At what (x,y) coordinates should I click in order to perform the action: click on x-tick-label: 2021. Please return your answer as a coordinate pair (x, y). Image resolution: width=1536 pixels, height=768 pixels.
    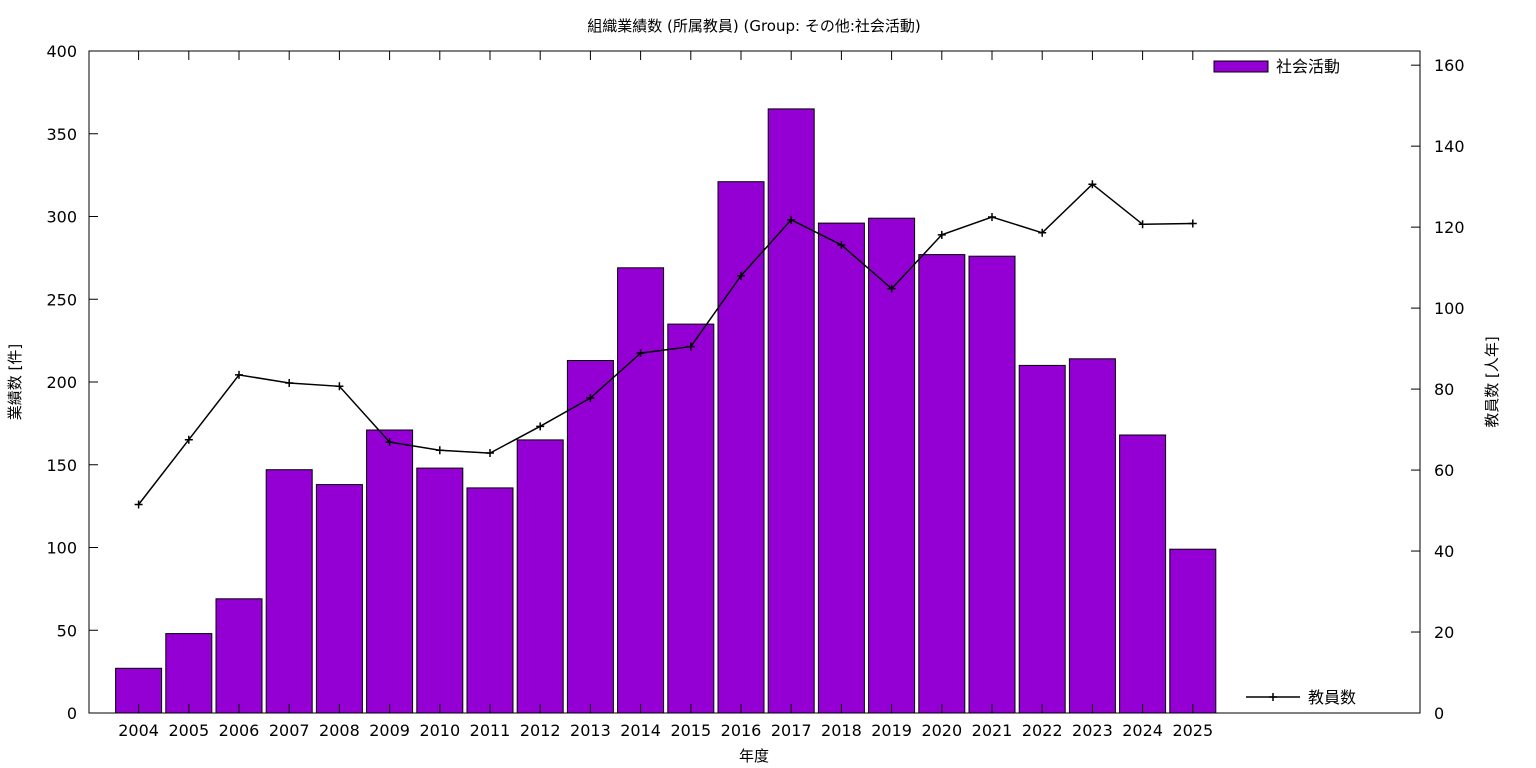
    Looking at the image, I should click on (992, 730).